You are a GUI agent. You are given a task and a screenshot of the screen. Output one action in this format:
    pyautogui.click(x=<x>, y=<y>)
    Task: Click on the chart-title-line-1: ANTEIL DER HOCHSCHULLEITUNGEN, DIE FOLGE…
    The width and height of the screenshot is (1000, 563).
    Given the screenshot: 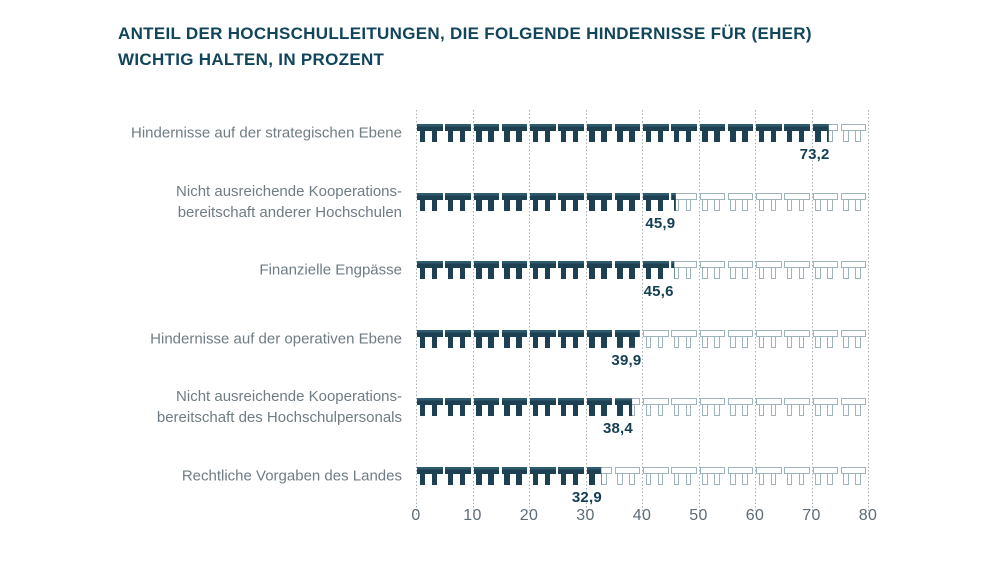 What is the action you would take?
    pyautogui.click(x=465, y=33)
    